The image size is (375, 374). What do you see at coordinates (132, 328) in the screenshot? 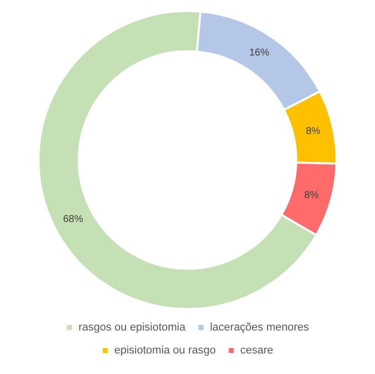
I see `legend-label: rasgos ou episiotomia` at bounding box center [132, 328].